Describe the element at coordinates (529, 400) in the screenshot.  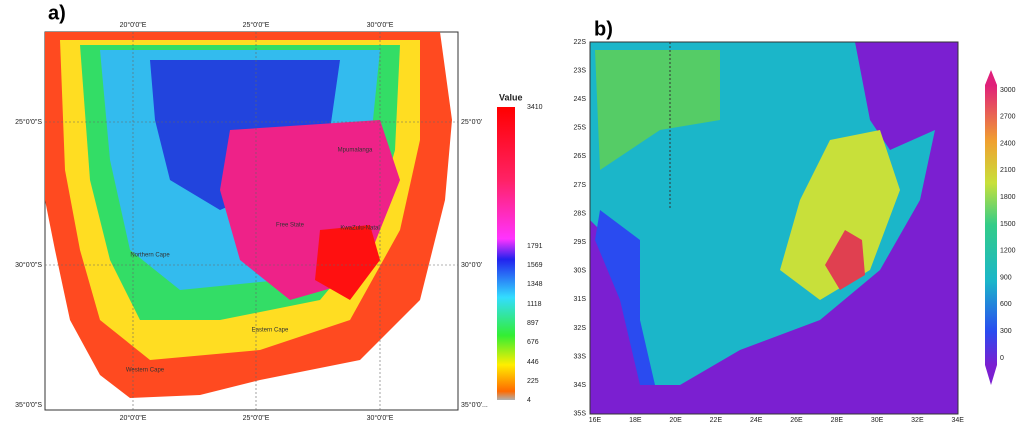
I see `legend-label: 4` at that location.